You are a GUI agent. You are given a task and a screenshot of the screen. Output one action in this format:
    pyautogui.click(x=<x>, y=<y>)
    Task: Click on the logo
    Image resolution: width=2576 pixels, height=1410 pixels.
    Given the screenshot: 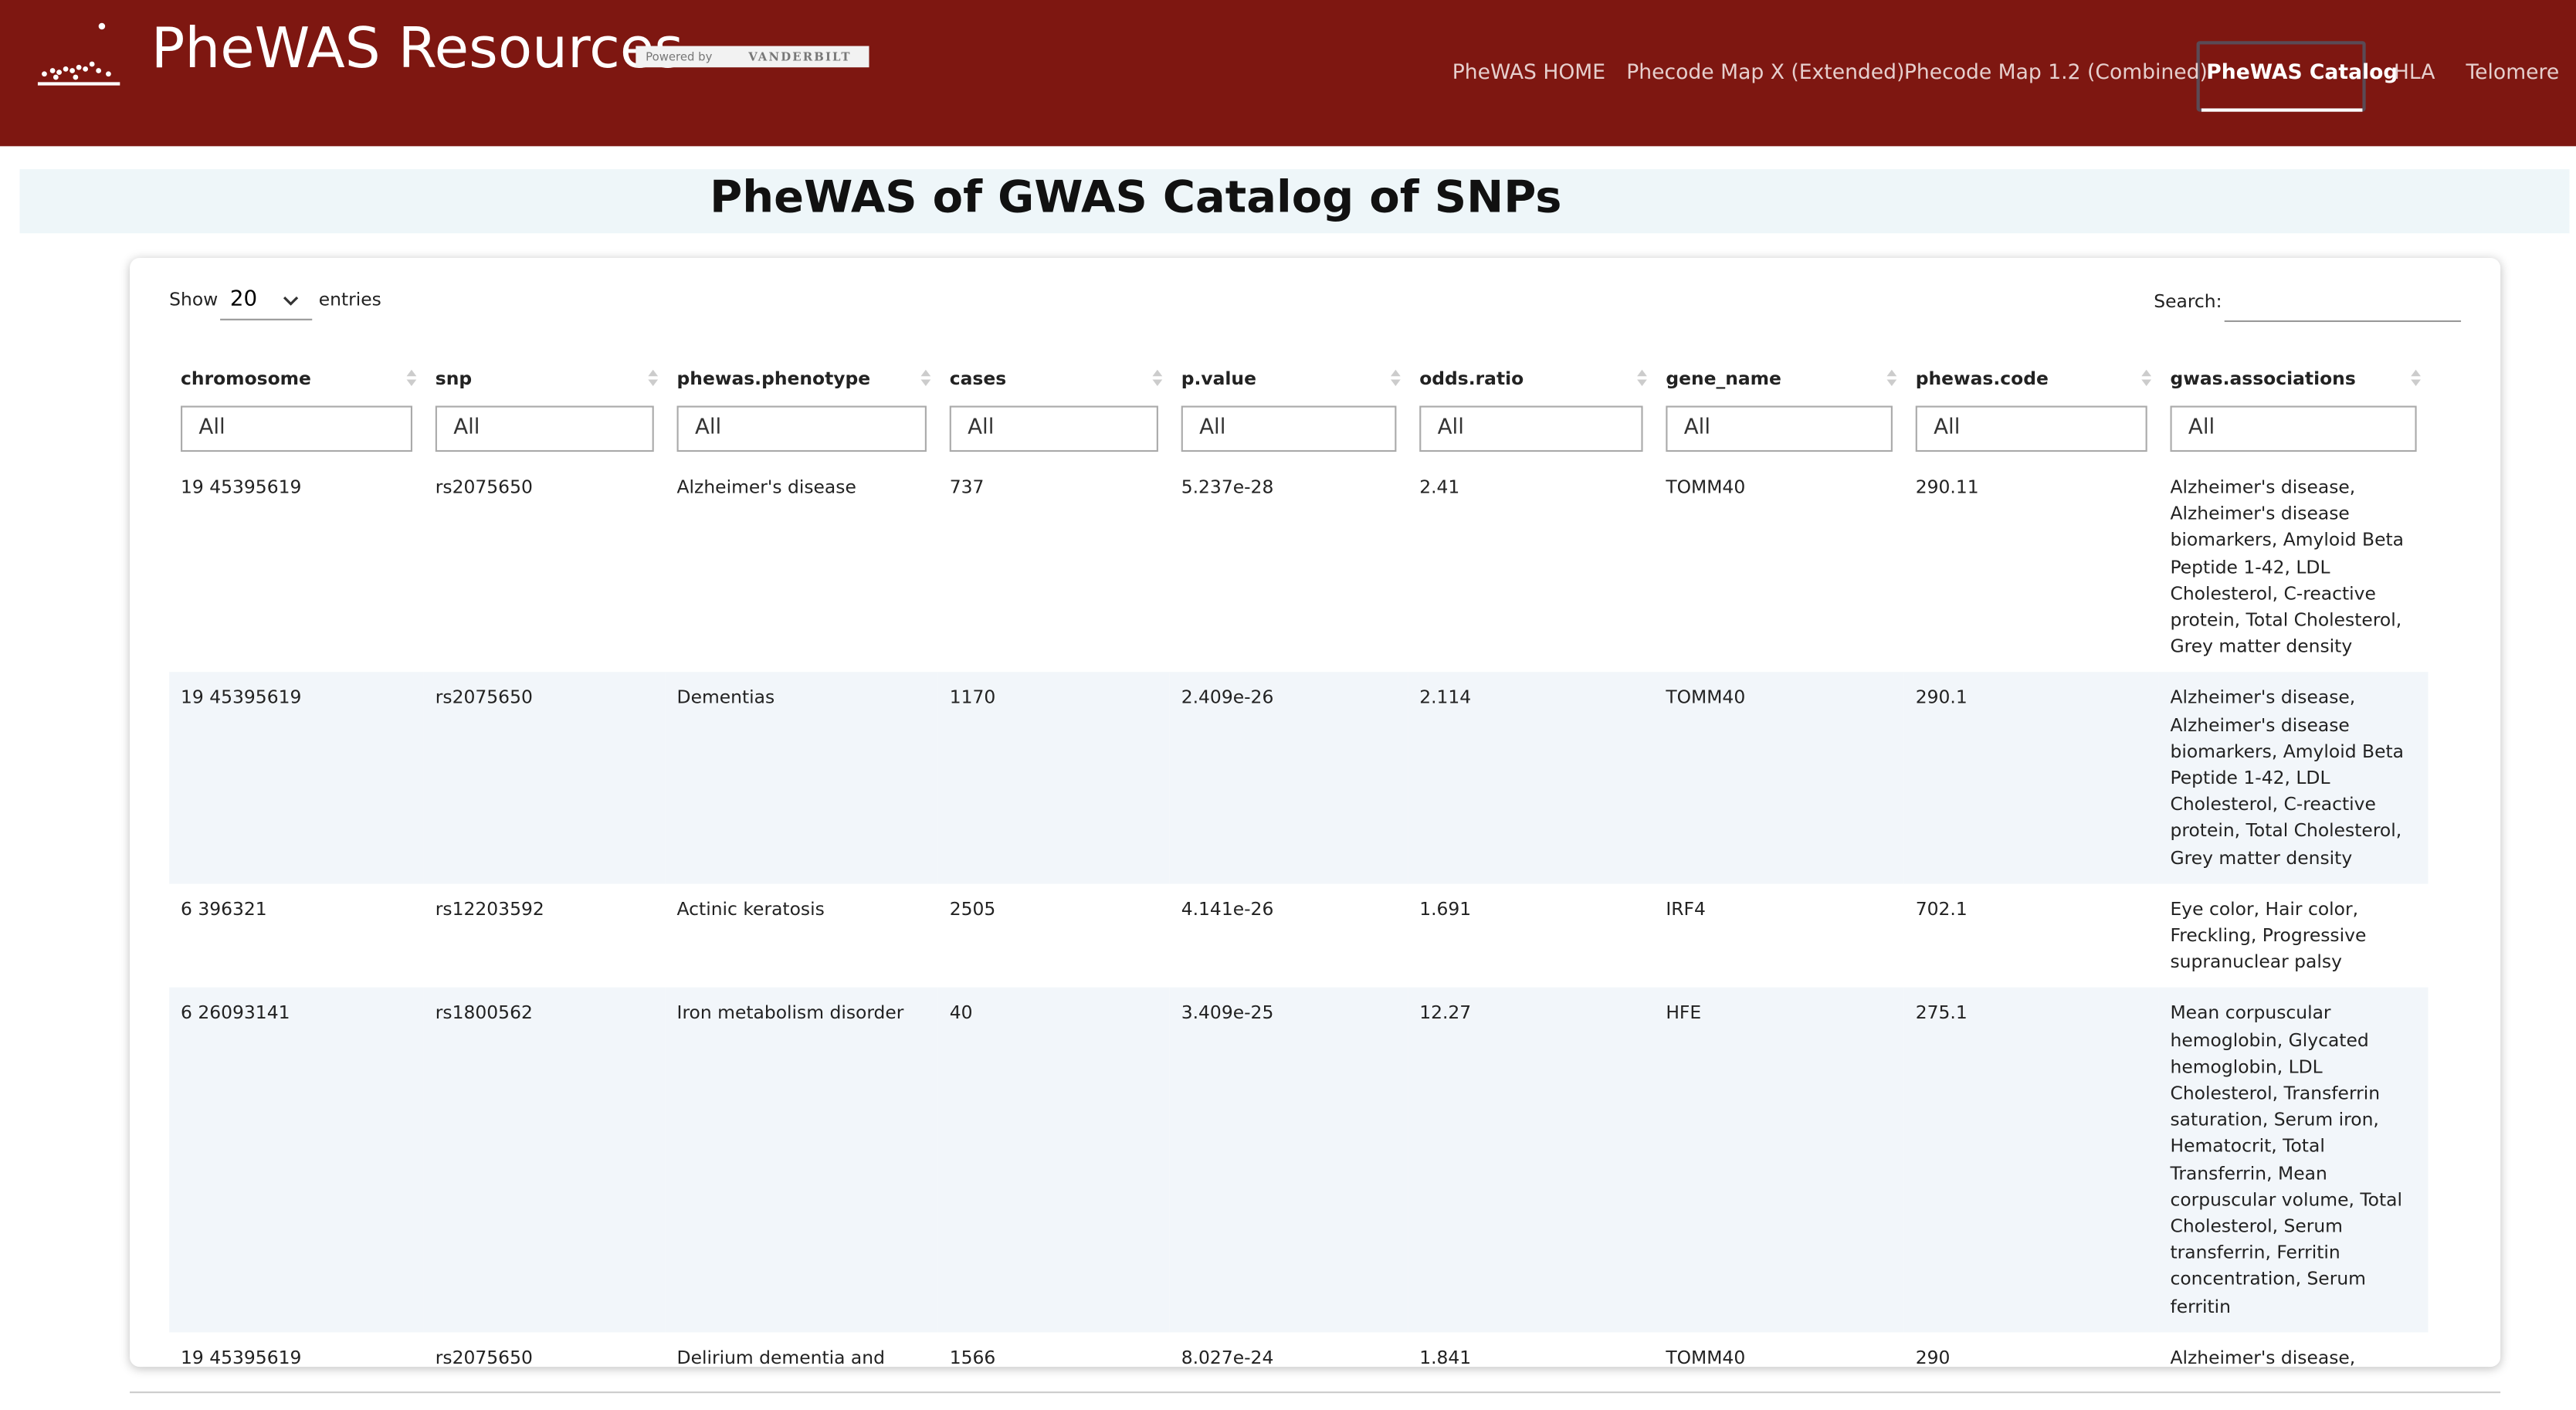 What is the action you would take?
    pyautogui.click(x=78, y=54)
    